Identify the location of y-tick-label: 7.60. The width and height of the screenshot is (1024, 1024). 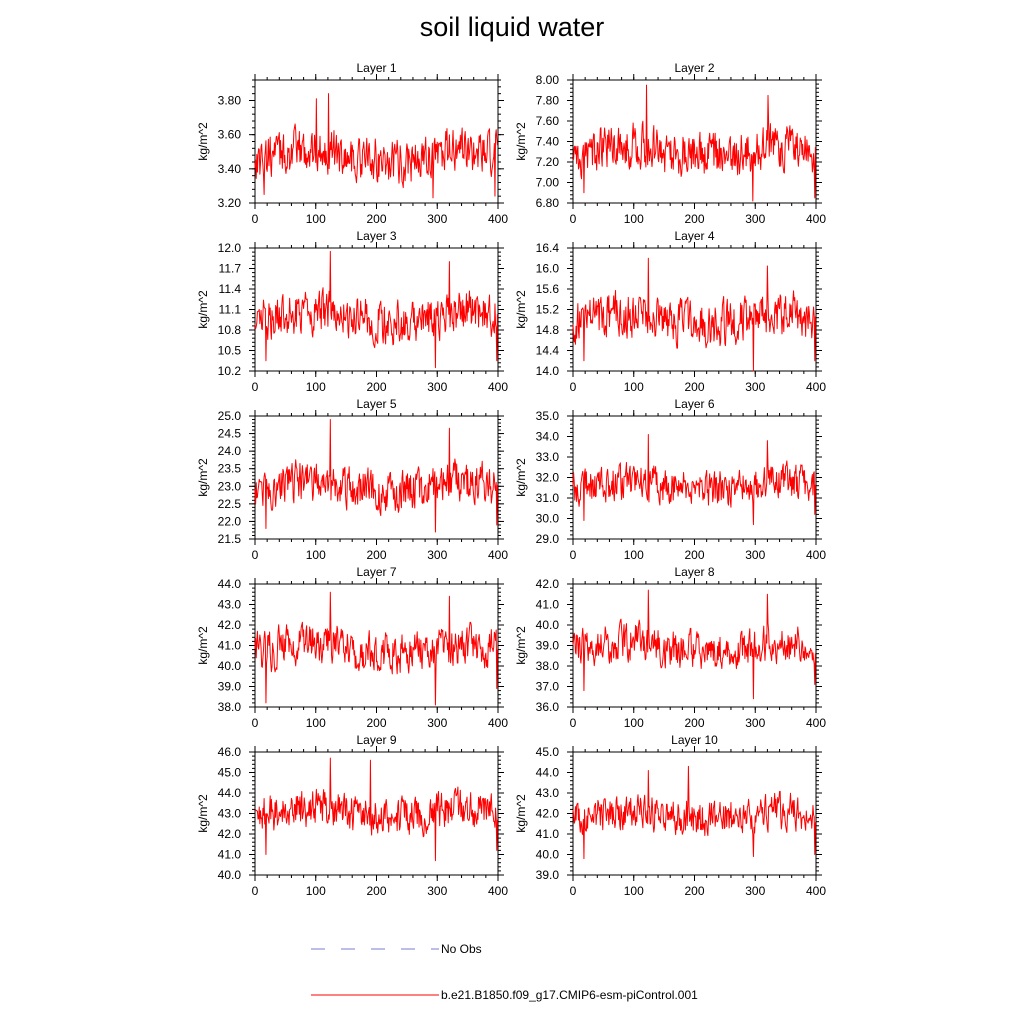
(548, 121).